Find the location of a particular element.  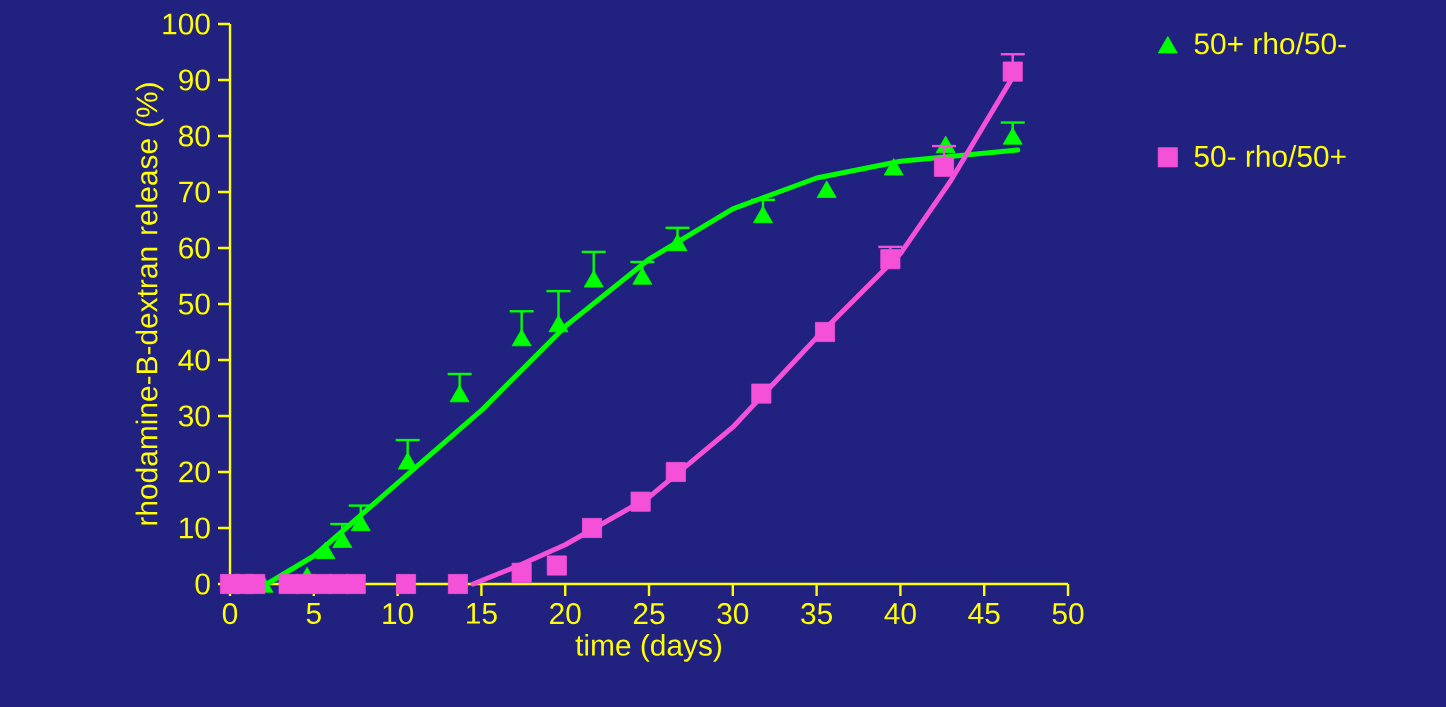

y-tick-label: 100 is located at coordinates (186, 24).